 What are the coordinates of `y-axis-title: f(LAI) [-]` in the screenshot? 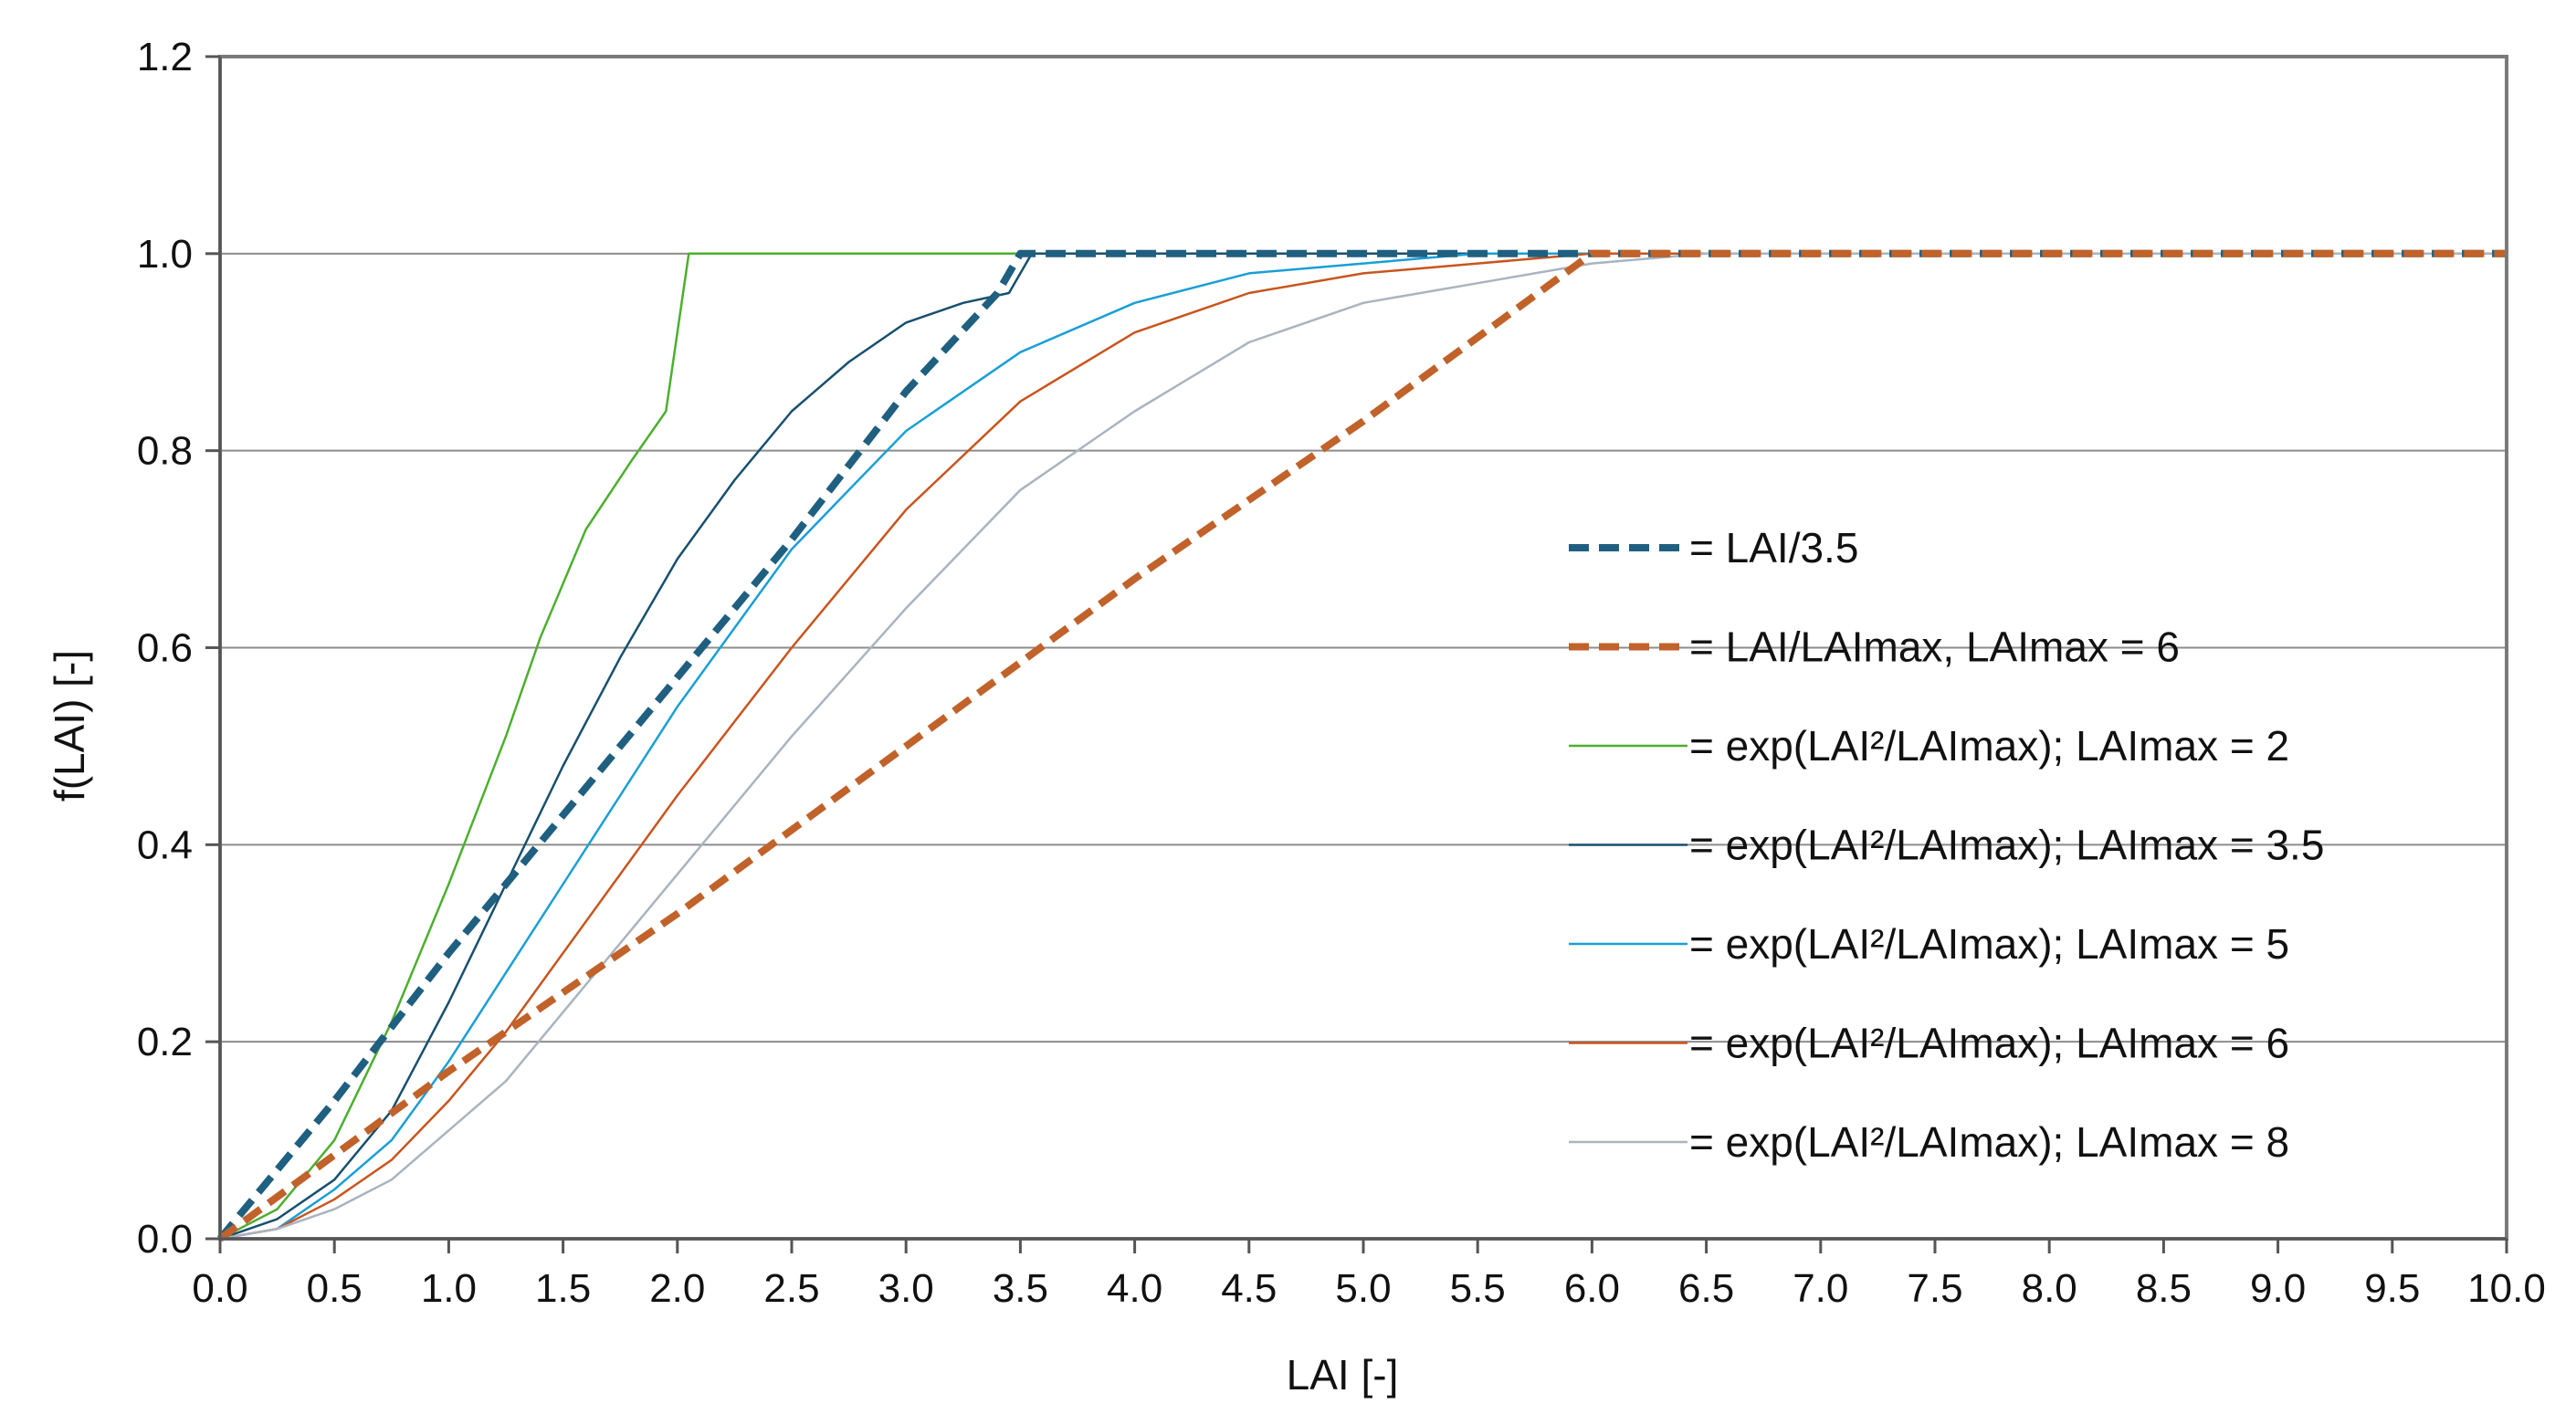 It's located at (69, 726).